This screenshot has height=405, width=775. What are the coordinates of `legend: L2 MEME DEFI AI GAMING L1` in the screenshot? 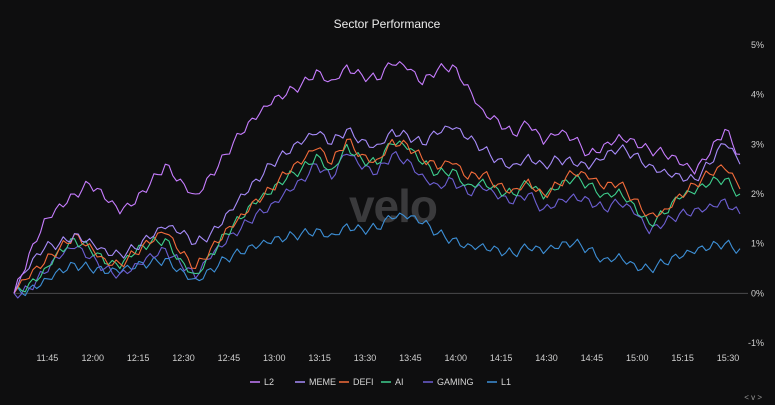 It's located at (380, 382).